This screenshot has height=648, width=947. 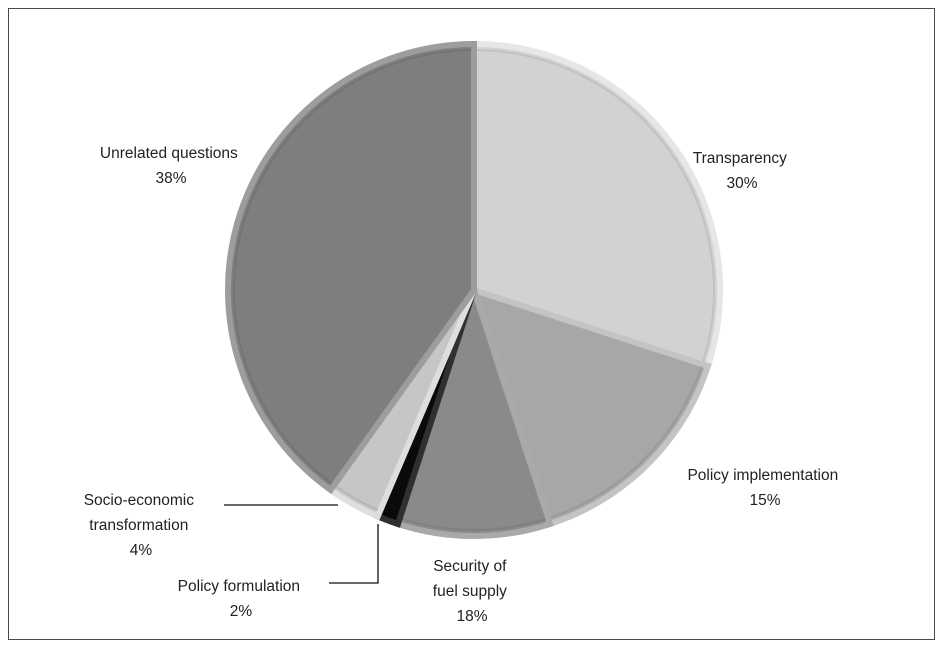 What do you see at coordinates (354, 554) in the screenshot?
I see `leader-line-policy-formulation` at bounding box center [354, 554].